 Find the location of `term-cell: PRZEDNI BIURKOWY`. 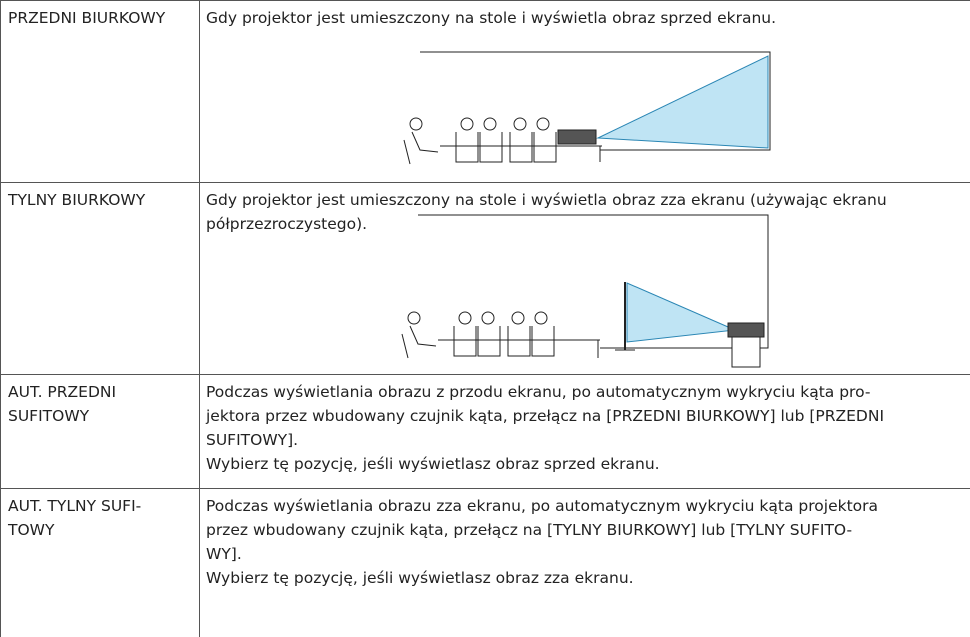

term-cell: PRZEDNI BIURKOWY is located at coordinates (100, 91).